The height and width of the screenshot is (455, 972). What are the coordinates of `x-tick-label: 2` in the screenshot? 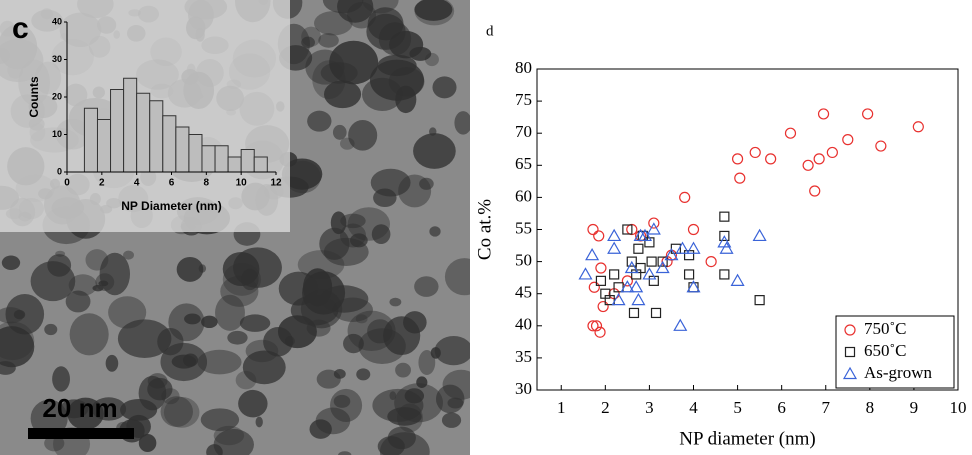 It's located at (605, 407).